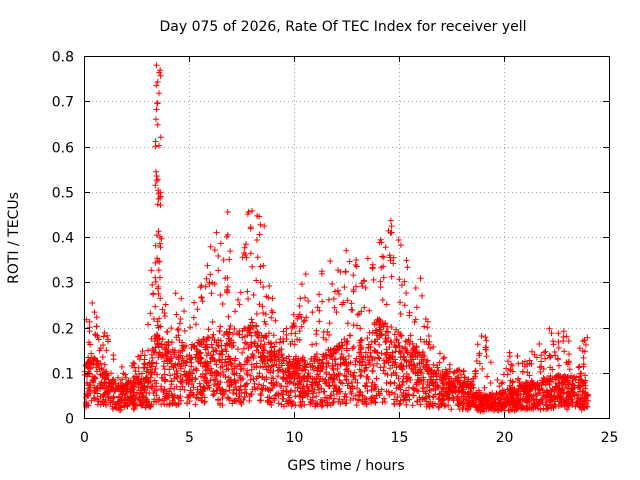 The image size is (640, 480). What do you see at coordinates (63, 103) in the screenshot?
I see `y-tick-label: 0.7` at bounding box center [63, 103].